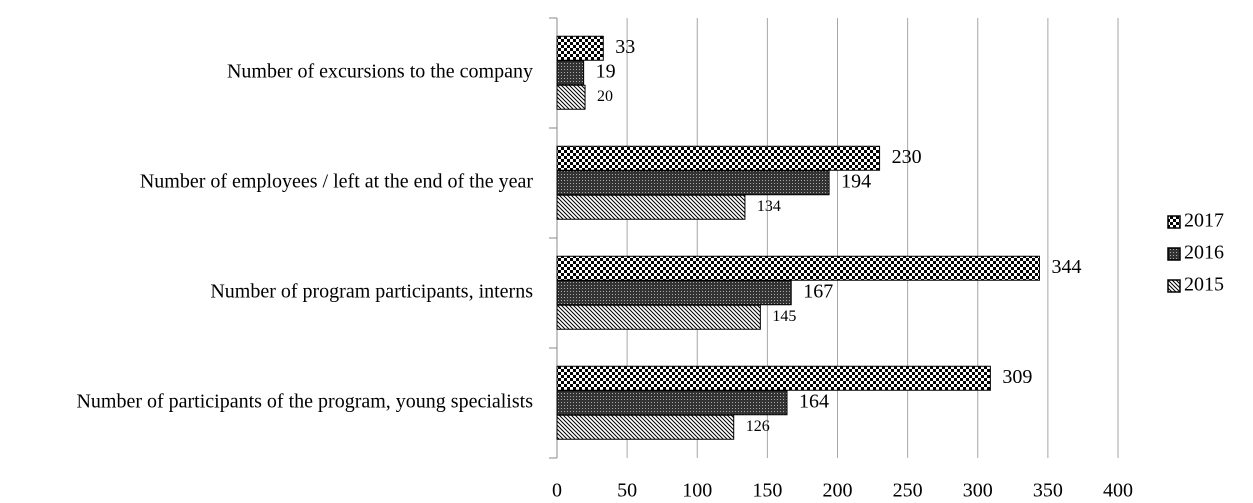 The width and height of the screenshot is (1253, 503). Describe the element at coordinates (818, 292) in the screenshot. I see `data-label: 167` at that location.